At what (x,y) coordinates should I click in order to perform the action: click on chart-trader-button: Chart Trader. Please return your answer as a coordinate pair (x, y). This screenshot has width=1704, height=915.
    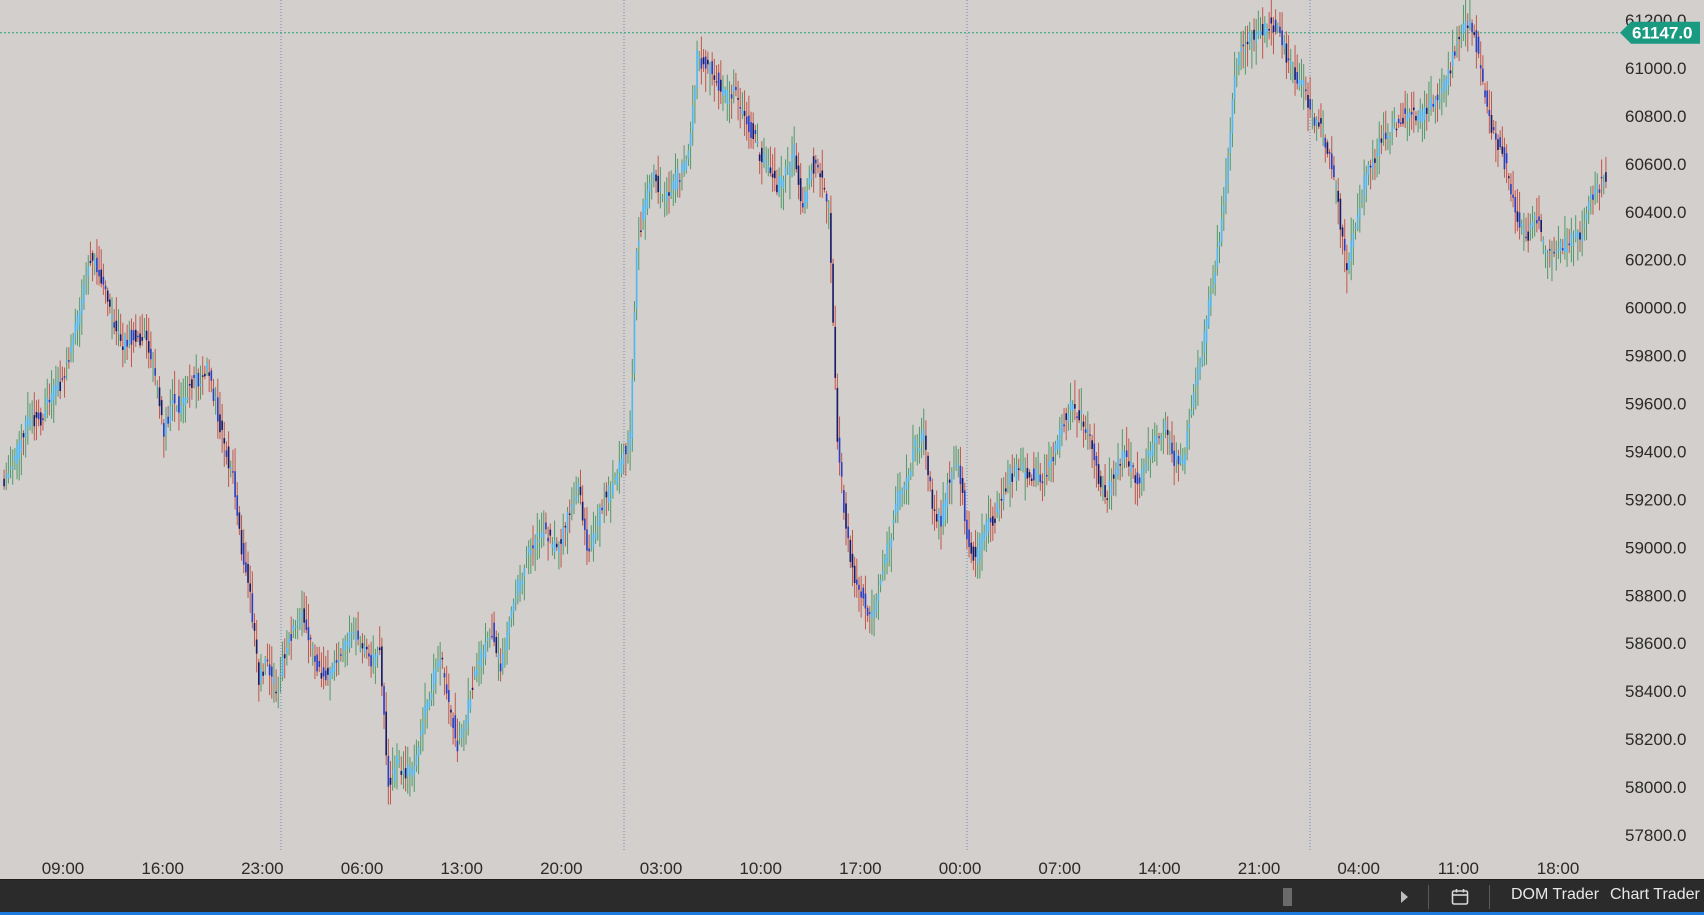
    Looking at the image, I should click on (1655, 894).